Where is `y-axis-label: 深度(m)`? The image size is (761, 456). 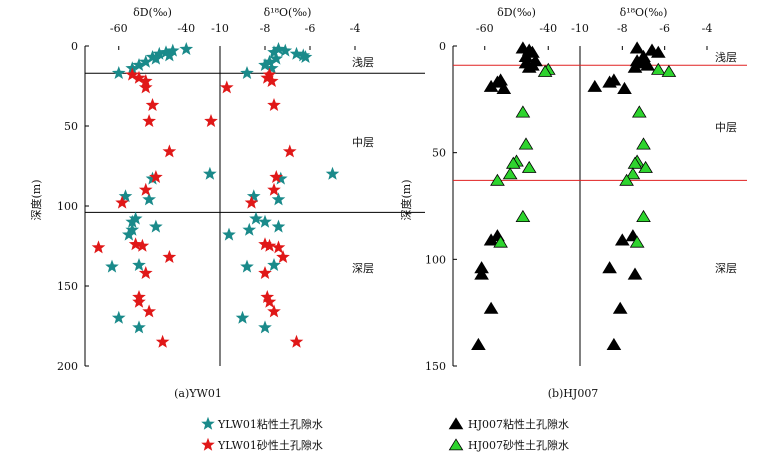 y-axis-label: 深度(m) is located at coordinates (406, 199).